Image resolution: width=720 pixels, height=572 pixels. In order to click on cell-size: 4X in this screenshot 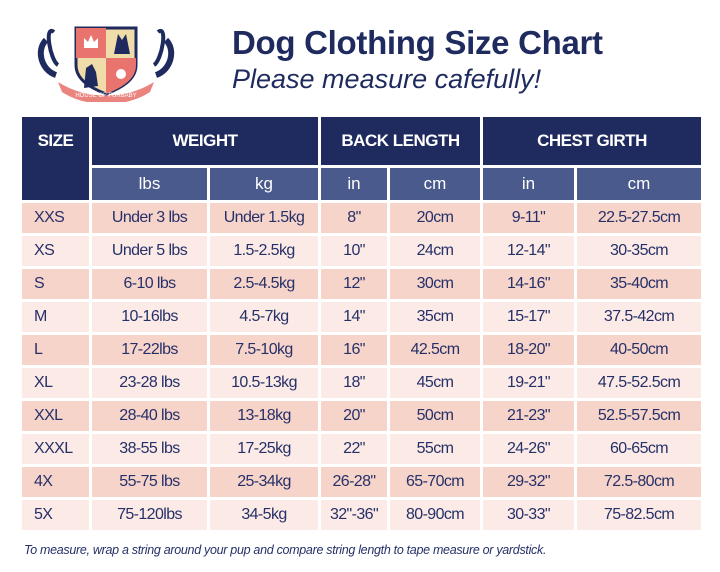, I will do `click(55, 482)`.